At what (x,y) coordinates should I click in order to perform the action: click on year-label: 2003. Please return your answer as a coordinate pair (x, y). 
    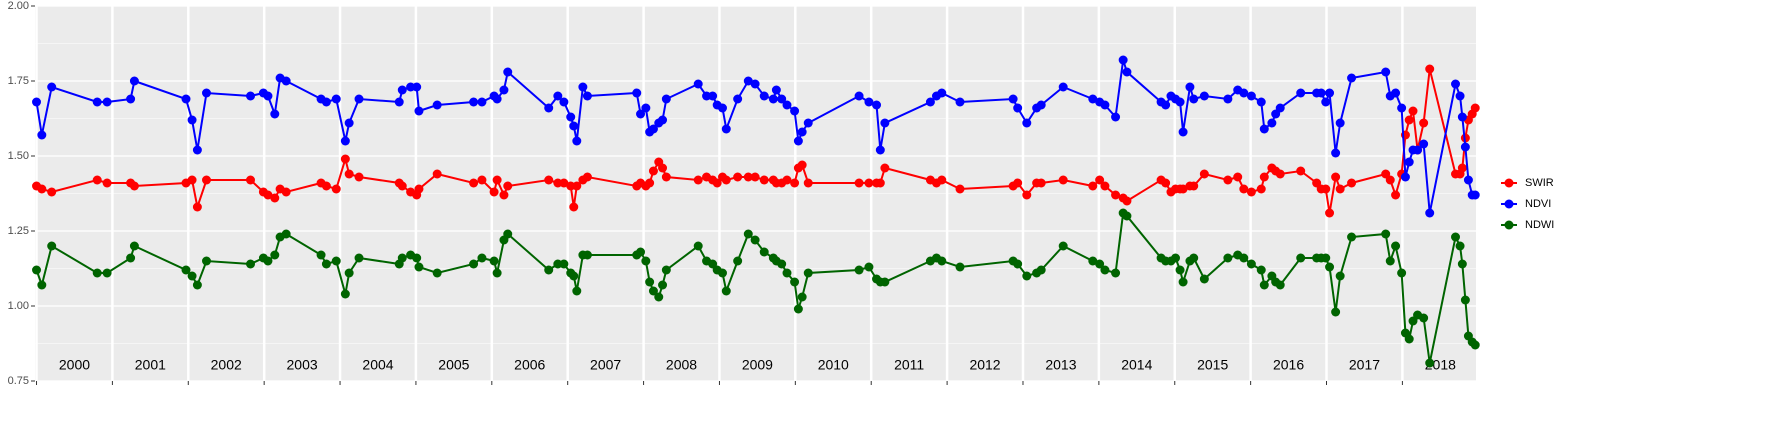
    Looking at the image, I should click on (302, 365).